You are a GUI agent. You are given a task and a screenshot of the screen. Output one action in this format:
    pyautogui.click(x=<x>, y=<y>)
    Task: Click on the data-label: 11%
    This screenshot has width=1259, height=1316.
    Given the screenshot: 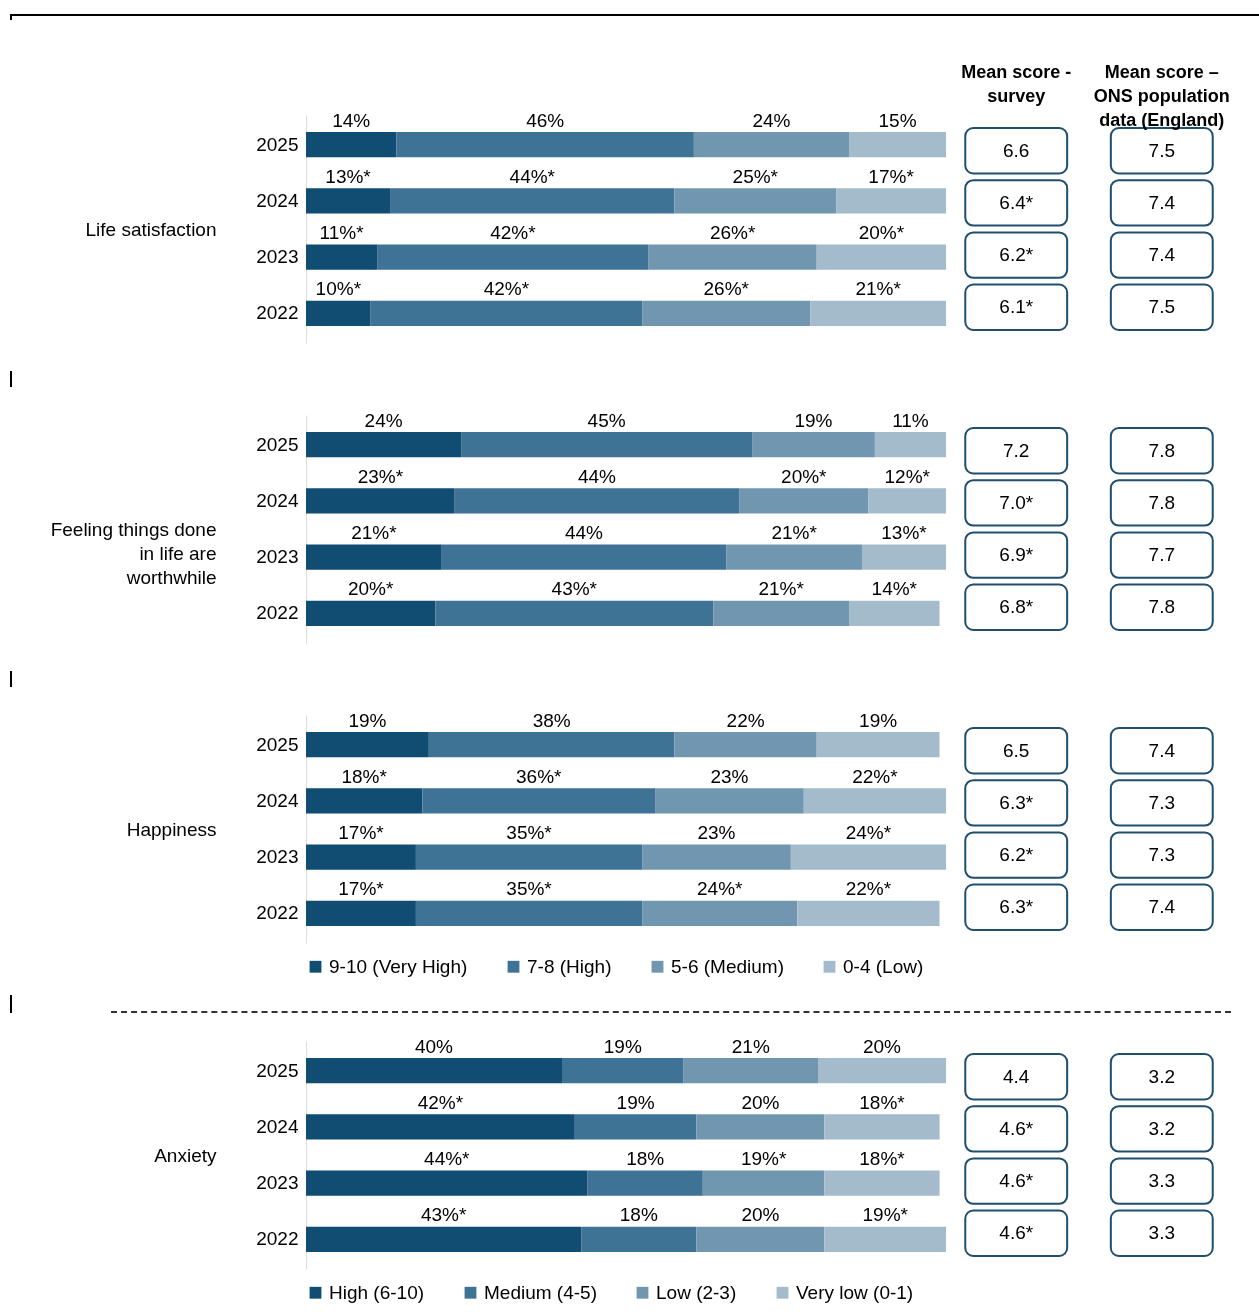 What is the action you would take?
    pyautogui.click(x=910, y=420)
    